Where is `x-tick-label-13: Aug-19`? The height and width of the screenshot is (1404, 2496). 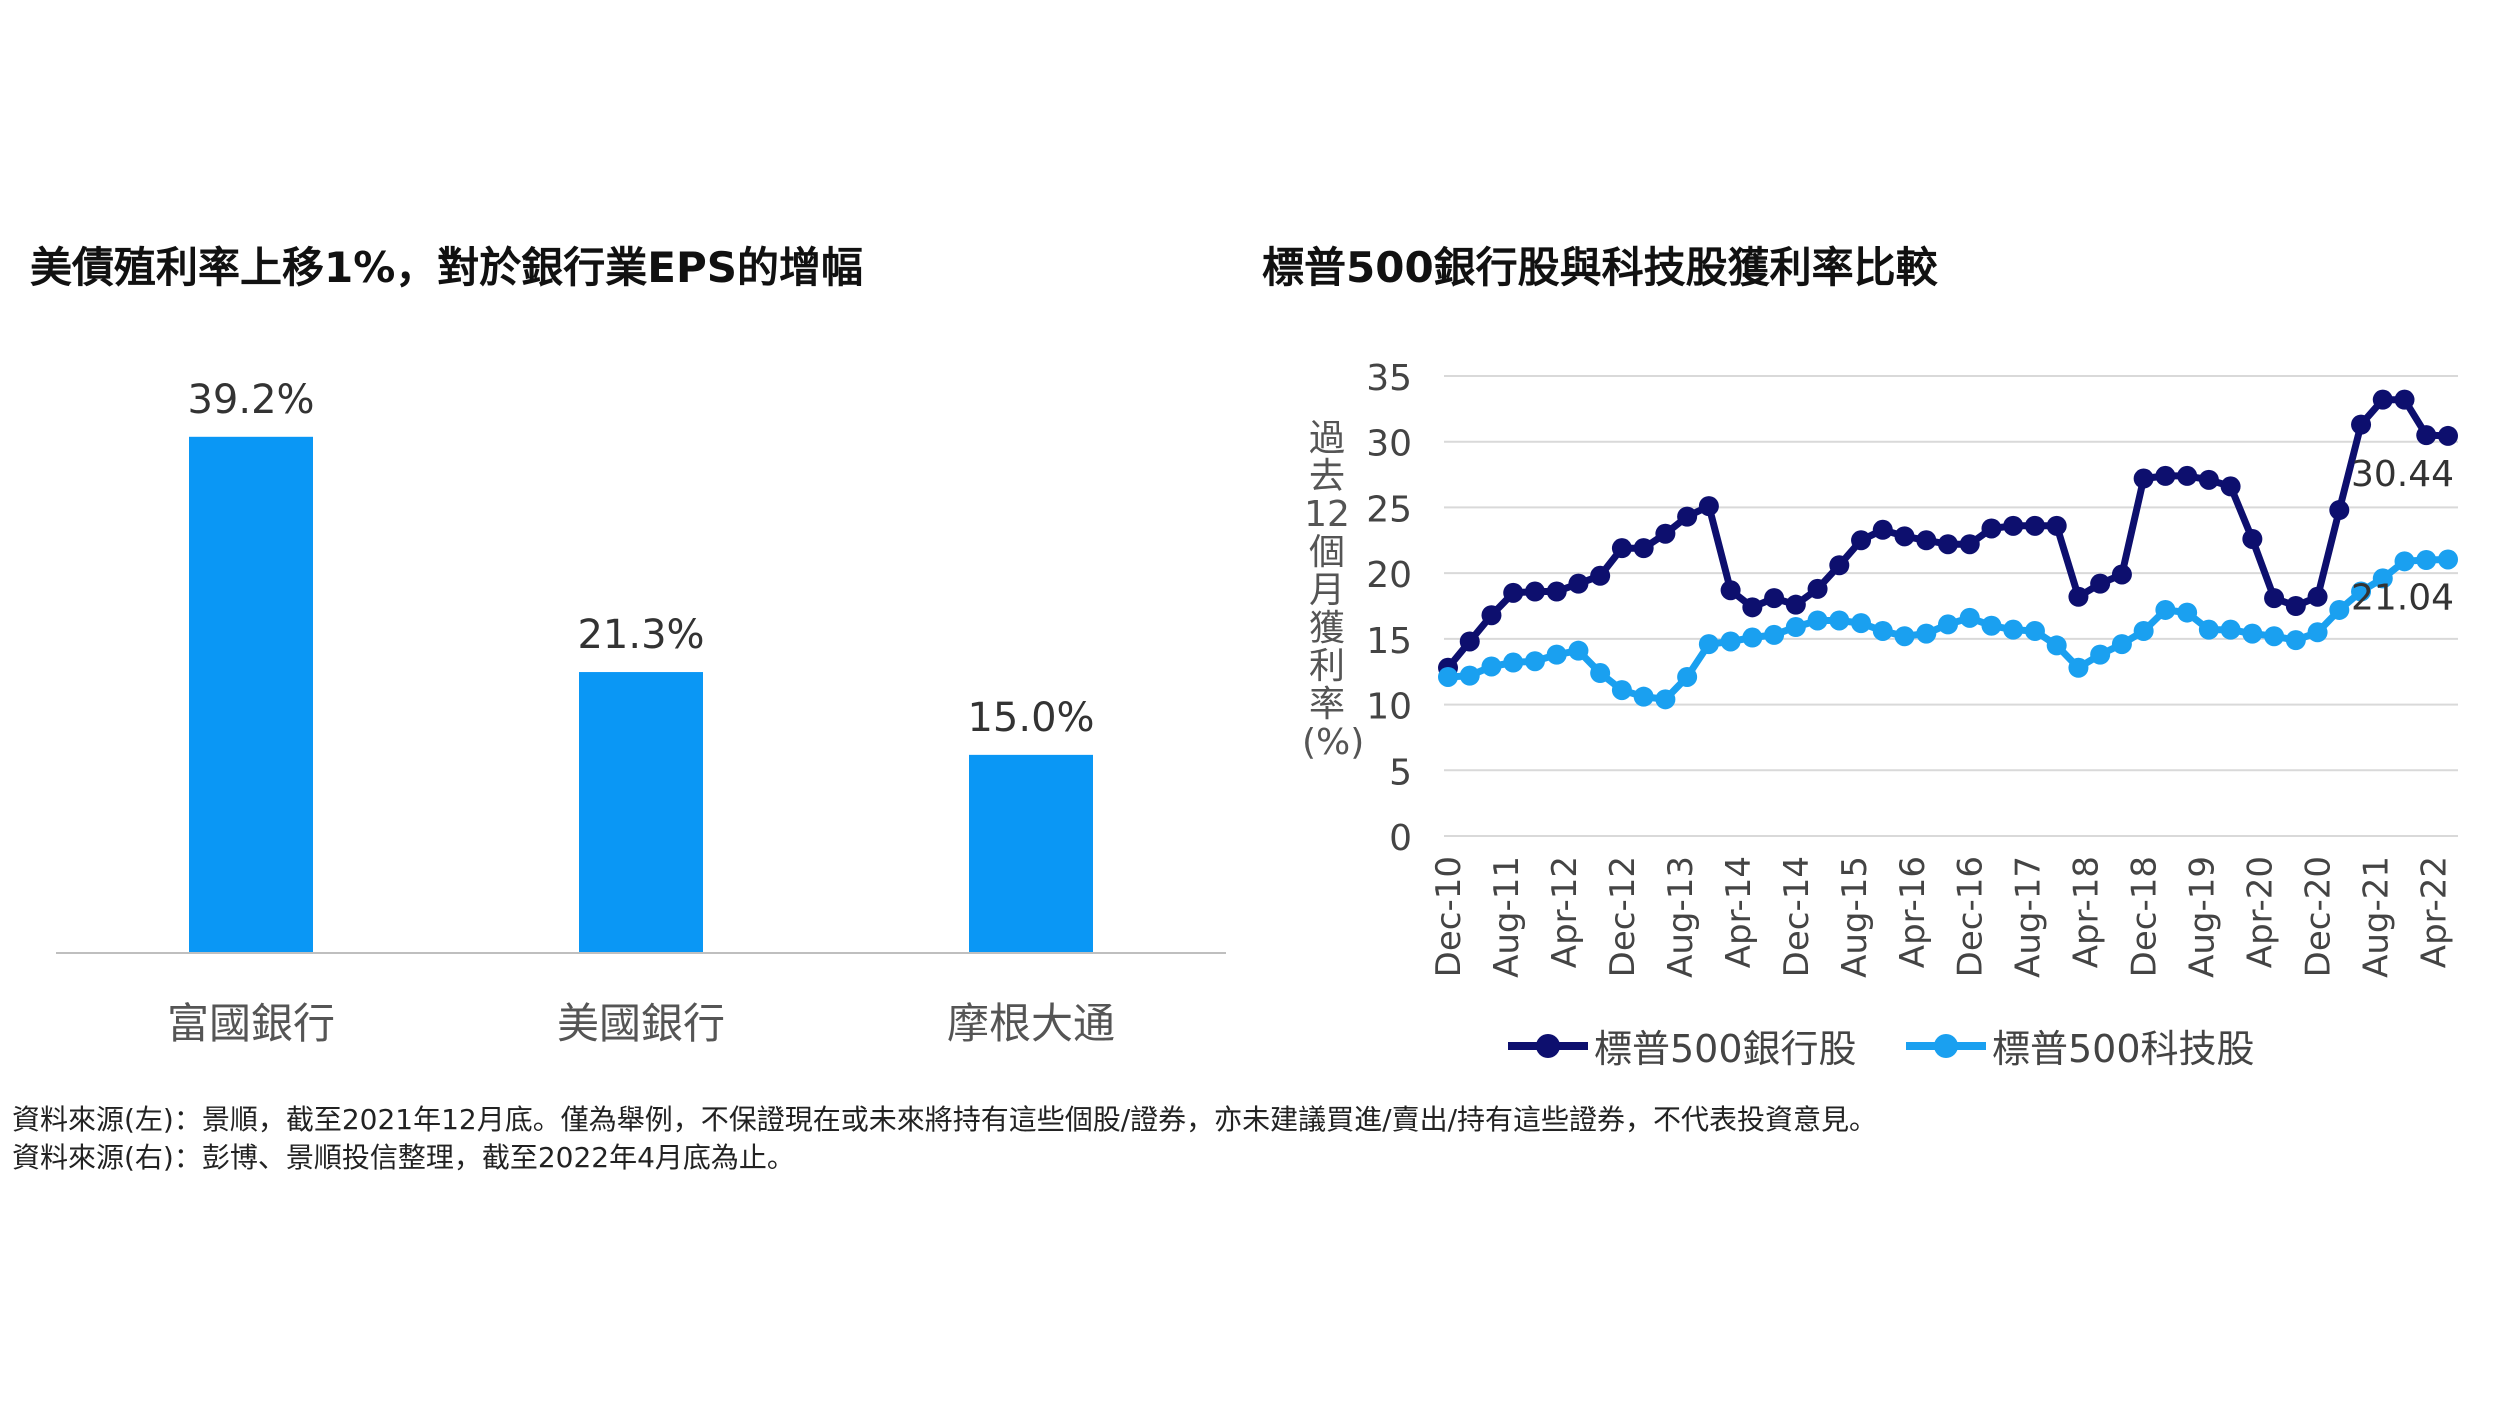
x-tick-label-13: Aug-19 is located at coordinates (2203, 917).